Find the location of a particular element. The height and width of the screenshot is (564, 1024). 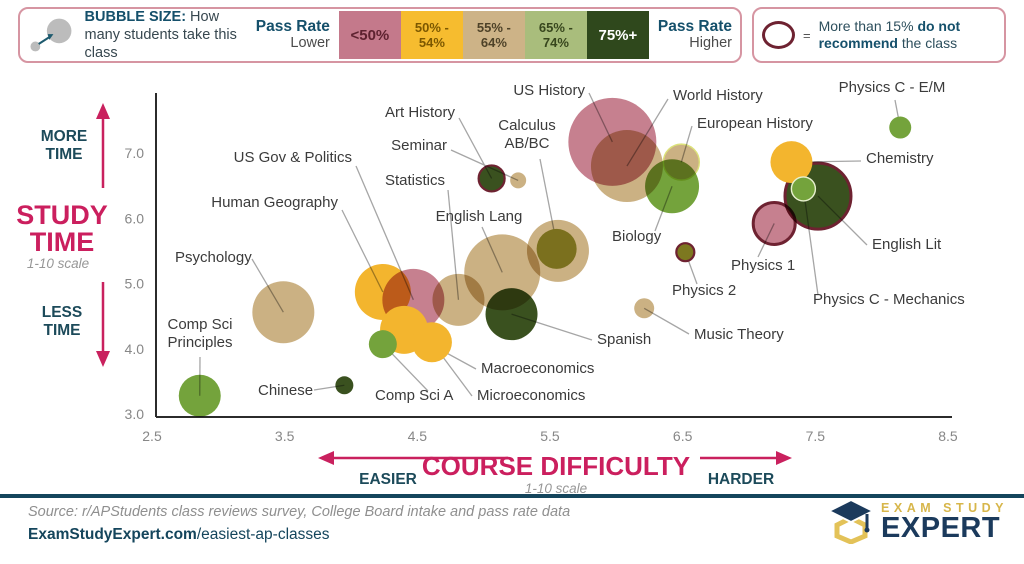

label-european-history: European History is located at coordinates (755, 123).